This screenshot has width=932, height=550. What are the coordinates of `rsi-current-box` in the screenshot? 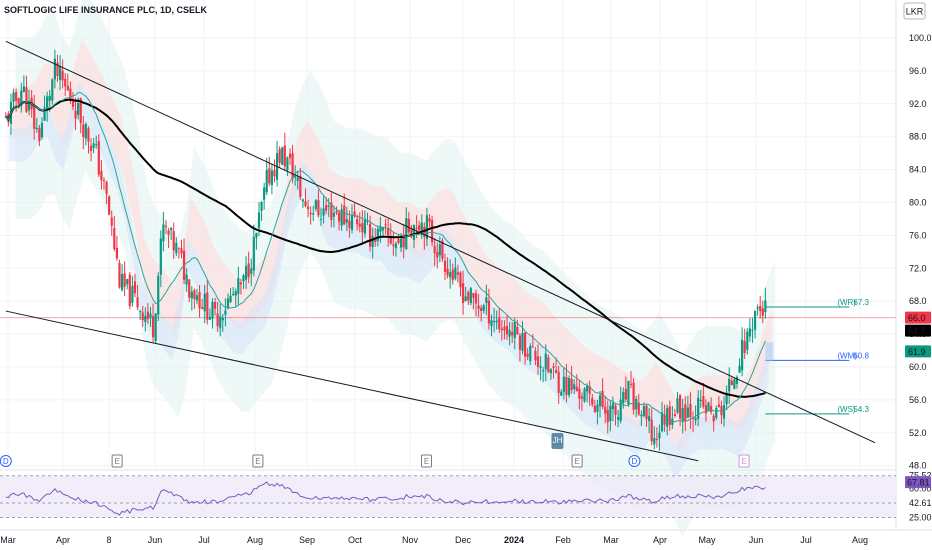 It's located at (918, 482).